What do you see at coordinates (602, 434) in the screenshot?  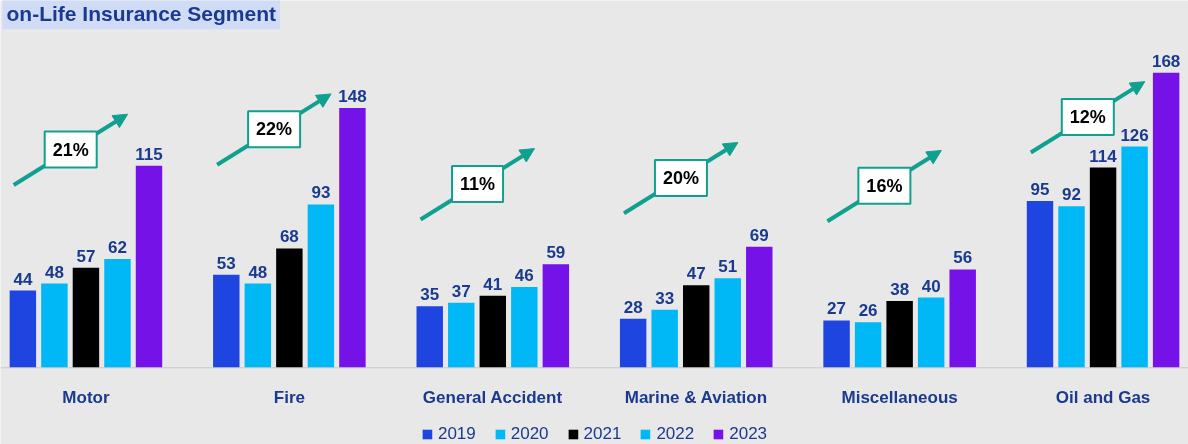 I see `legend-label: 2021` at bounding box center [602, 434].